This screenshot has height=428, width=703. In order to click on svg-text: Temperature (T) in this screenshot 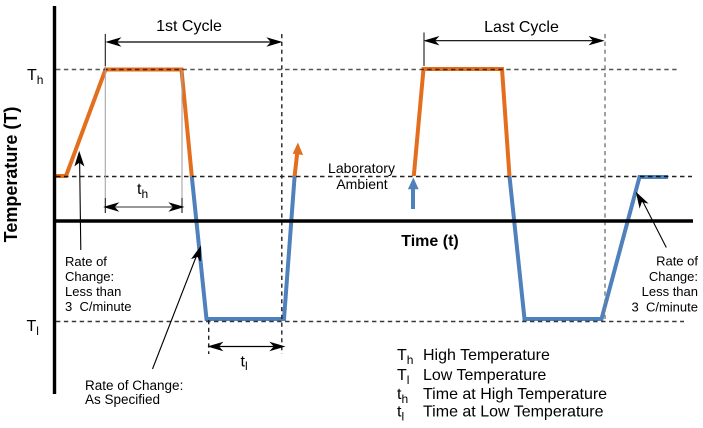, I will do `click(11, 175)`.